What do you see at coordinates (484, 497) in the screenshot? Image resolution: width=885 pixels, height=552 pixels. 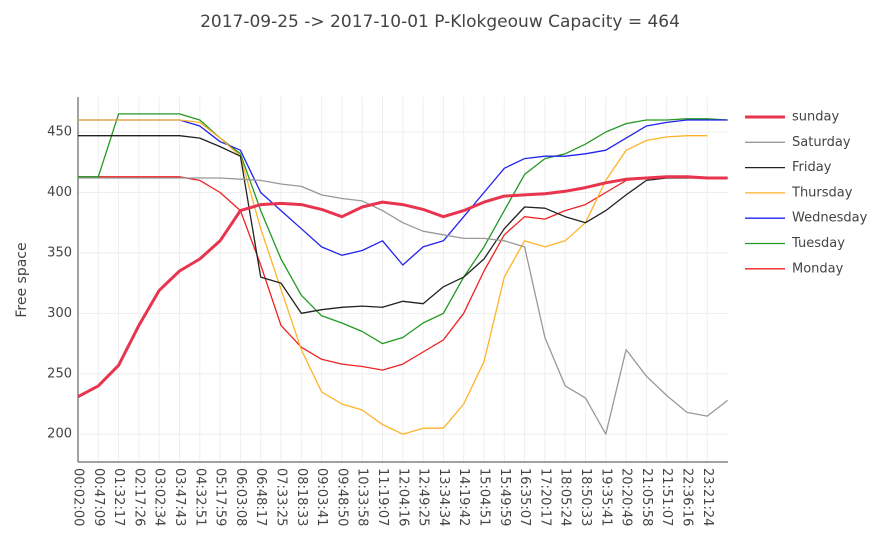 I see `x-tick-label: 15:04:51` at bounding box center [484, 497].